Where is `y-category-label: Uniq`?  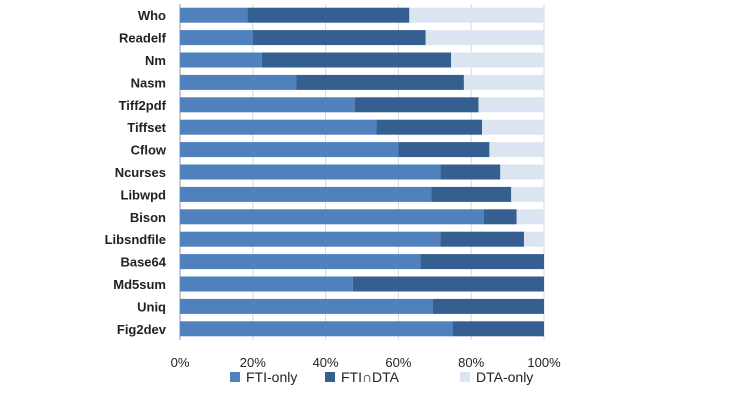 y-category-label: Uniq is located at coordinates (151, 306).